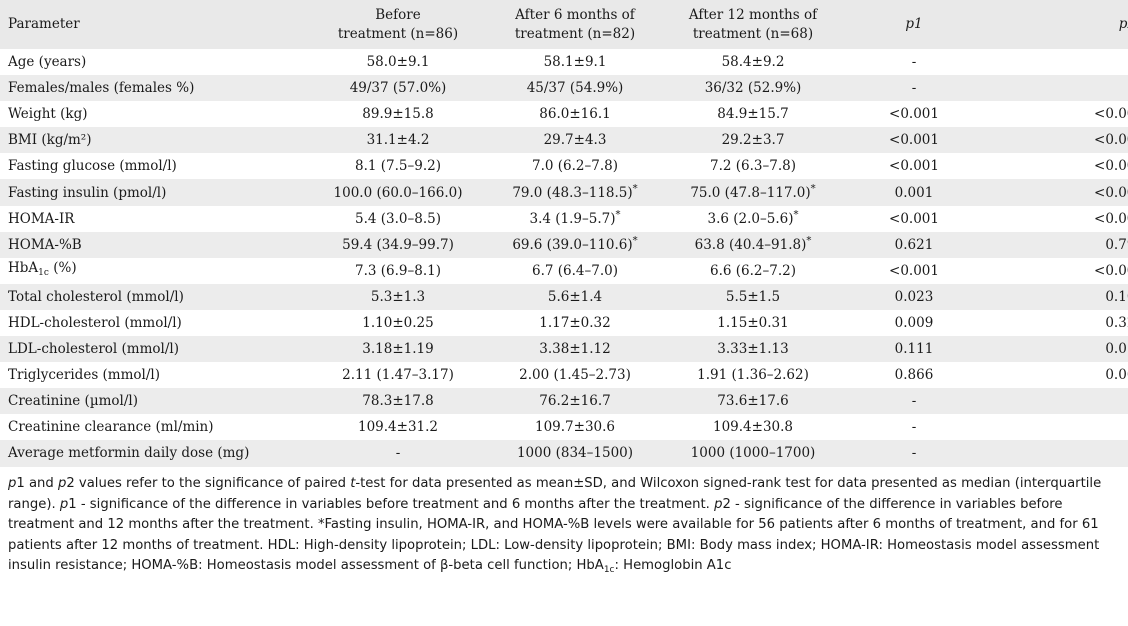 The height and width of the screenshot is (626, 1128). Describe the element at coordinates (155, 140) in the screenshot. I see `cell-parameter: BMI (kg/m²)` at that location.